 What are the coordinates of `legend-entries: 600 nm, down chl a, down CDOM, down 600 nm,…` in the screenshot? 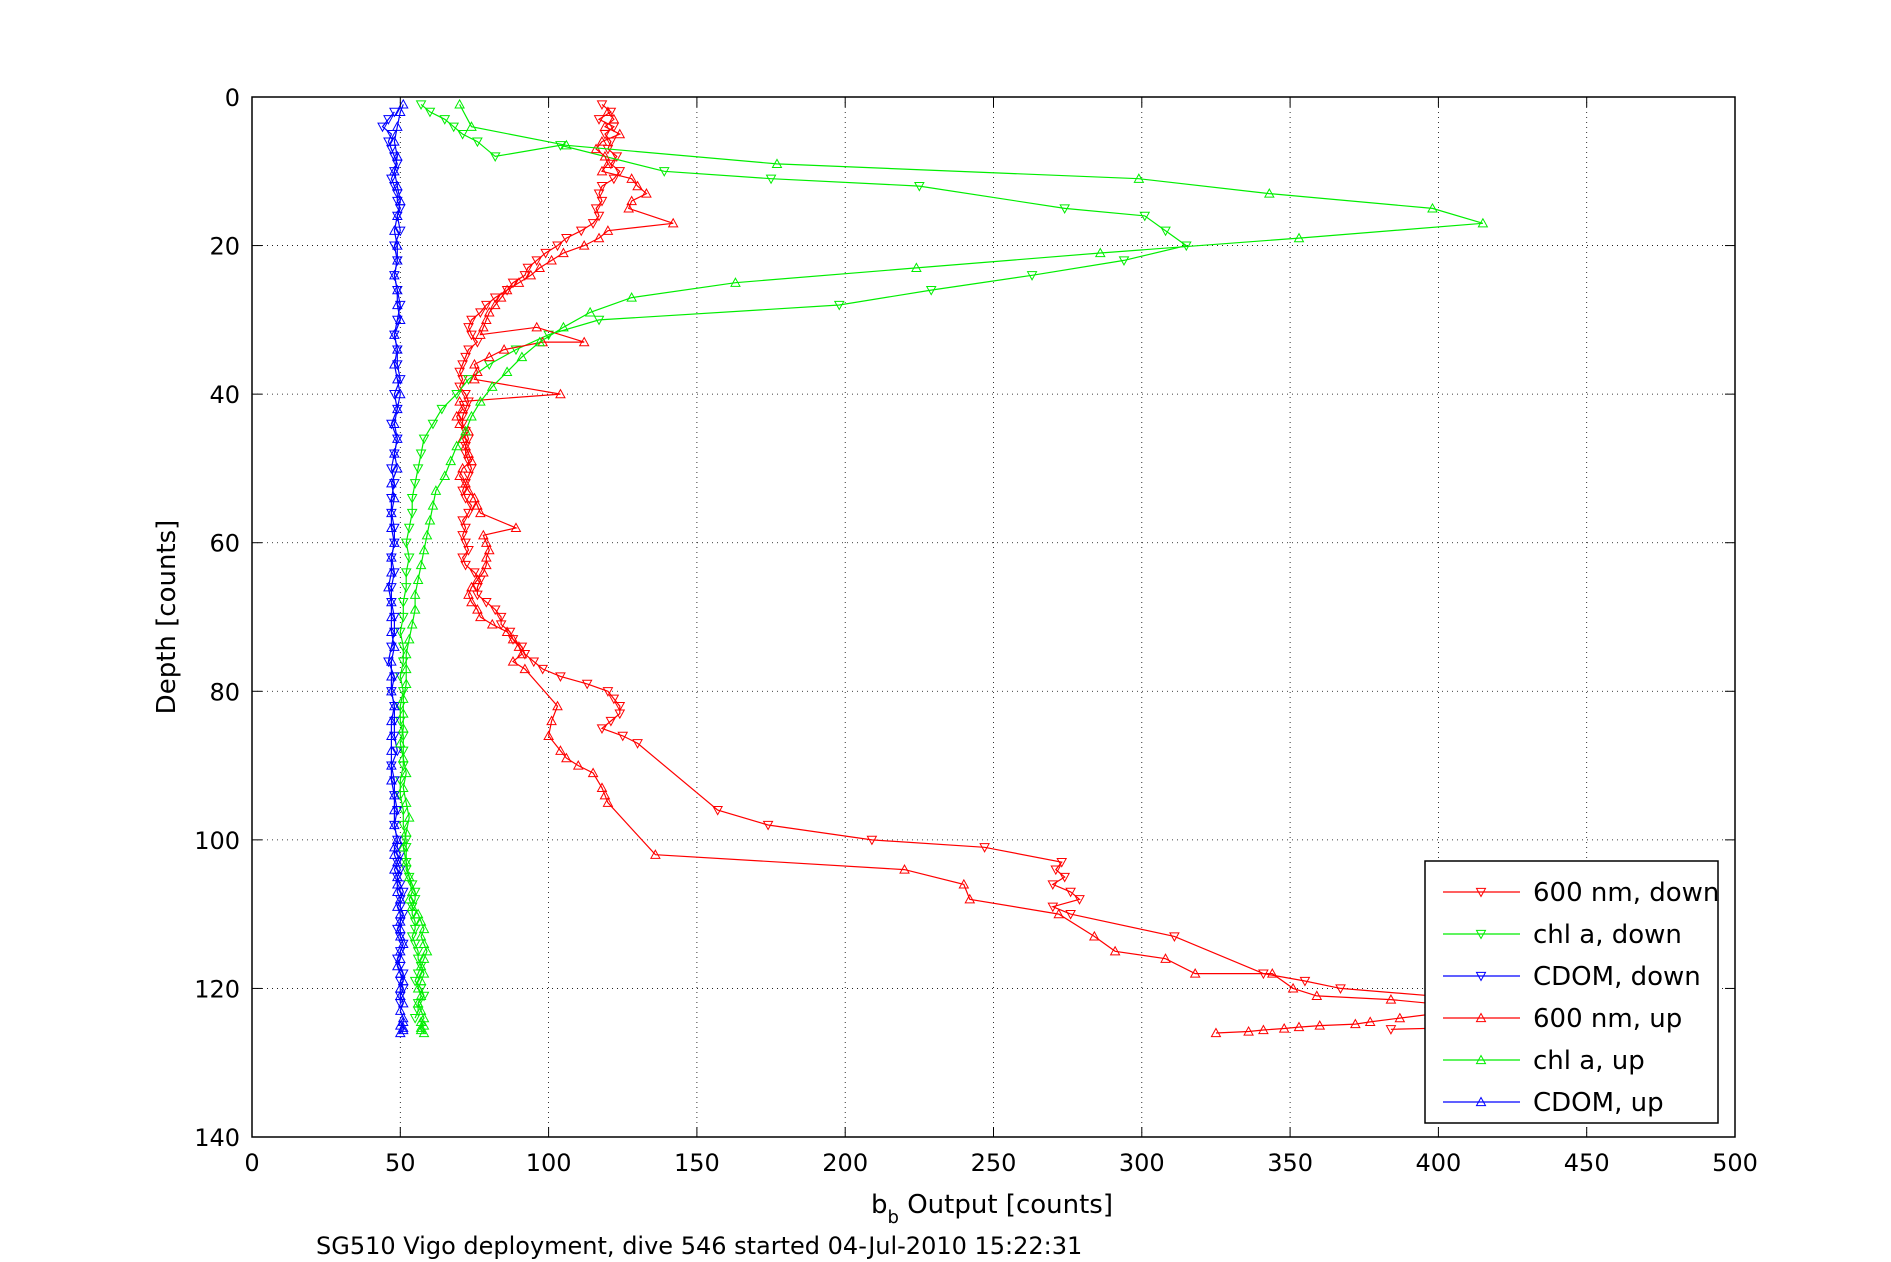 It's located at (1581, 998).